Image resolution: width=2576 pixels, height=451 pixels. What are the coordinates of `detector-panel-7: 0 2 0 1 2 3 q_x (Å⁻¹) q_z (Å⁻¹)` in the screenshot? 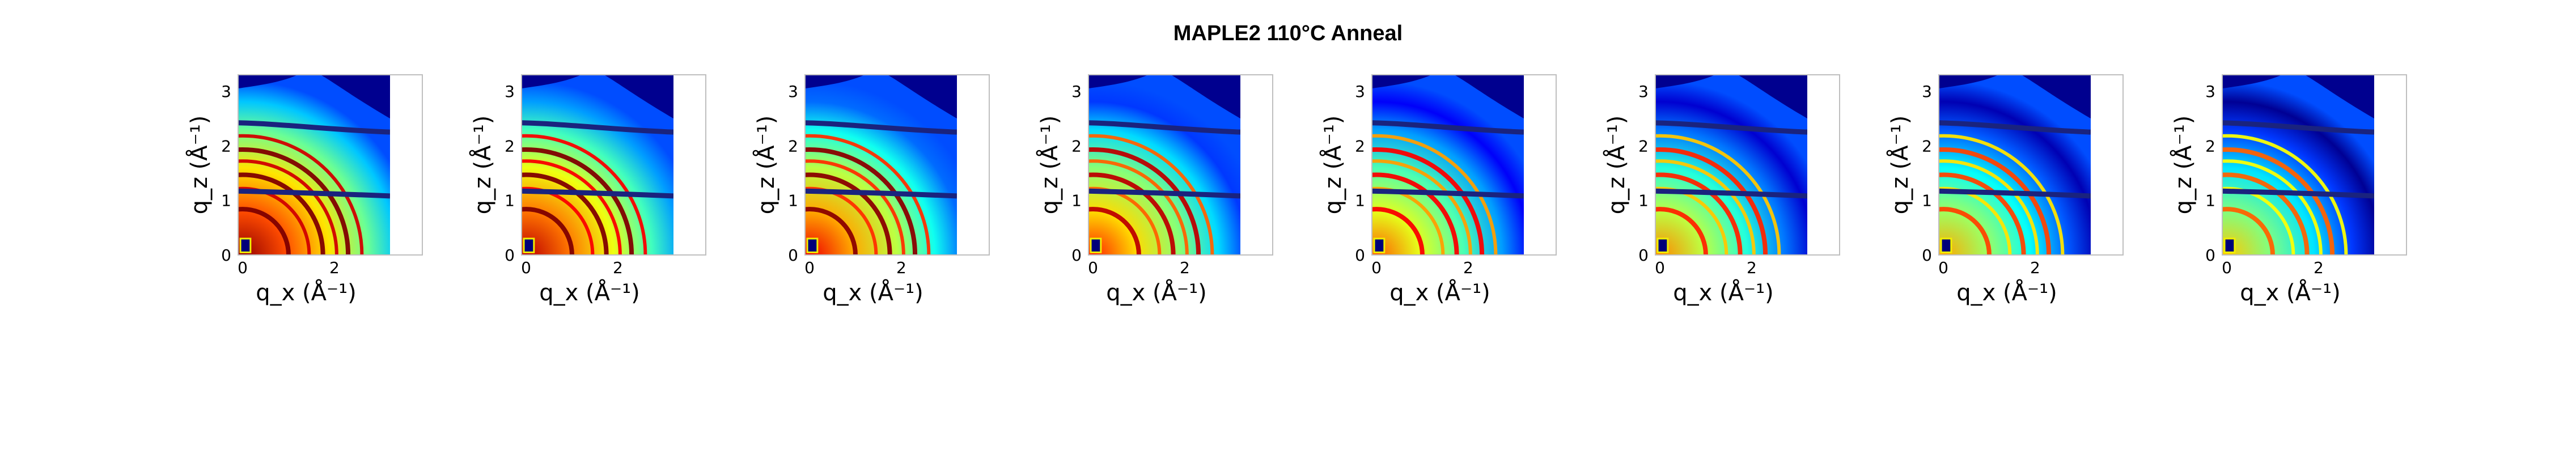 It's located at (2005, 190).